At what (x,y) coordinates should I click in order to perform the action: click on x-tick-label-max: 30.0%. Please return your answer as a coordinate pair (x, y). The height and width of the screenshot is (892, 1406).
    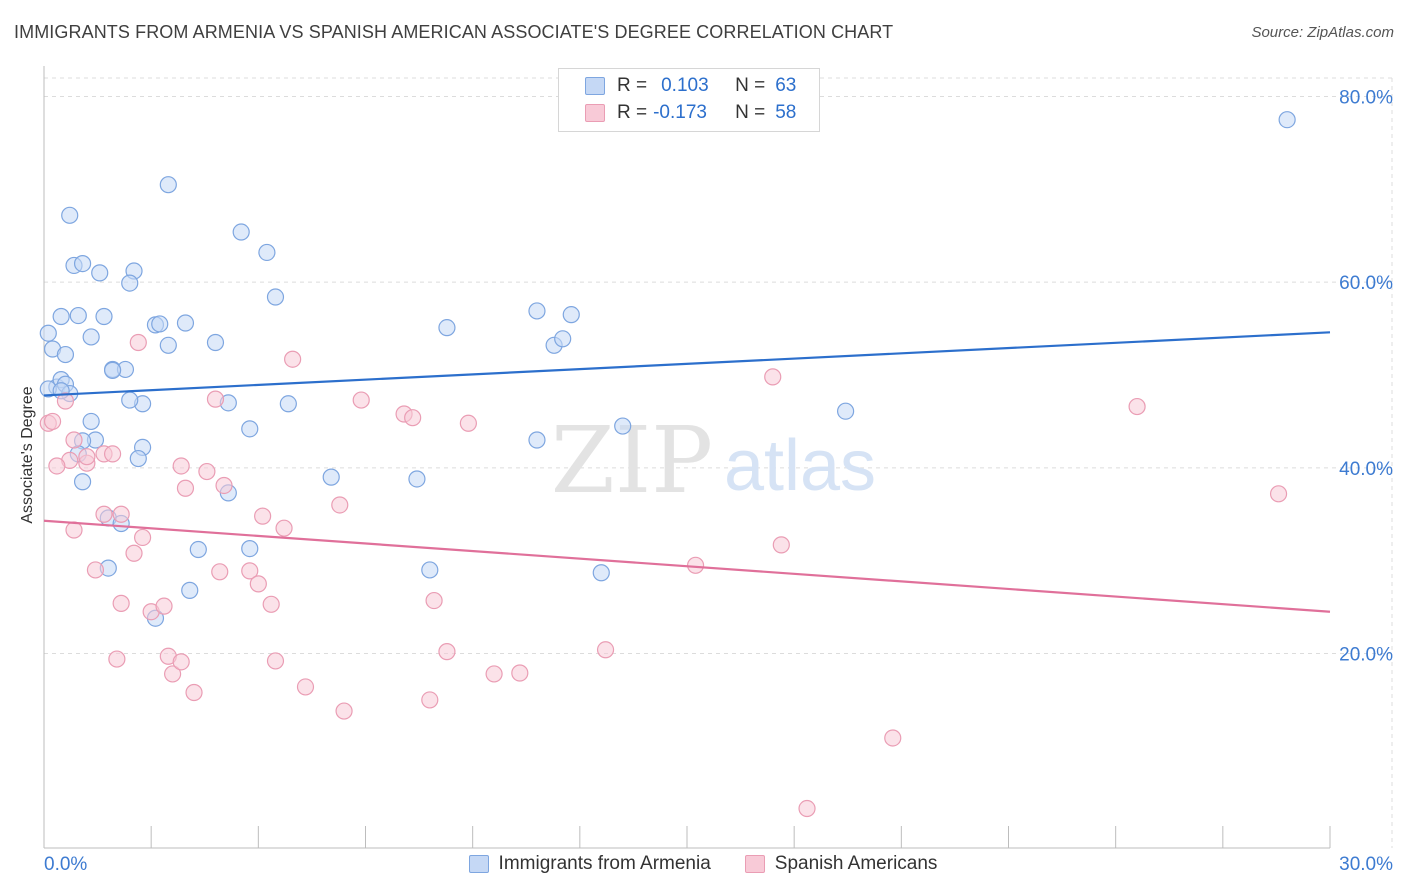
    Looking at the image, I should click on (1366, 864).